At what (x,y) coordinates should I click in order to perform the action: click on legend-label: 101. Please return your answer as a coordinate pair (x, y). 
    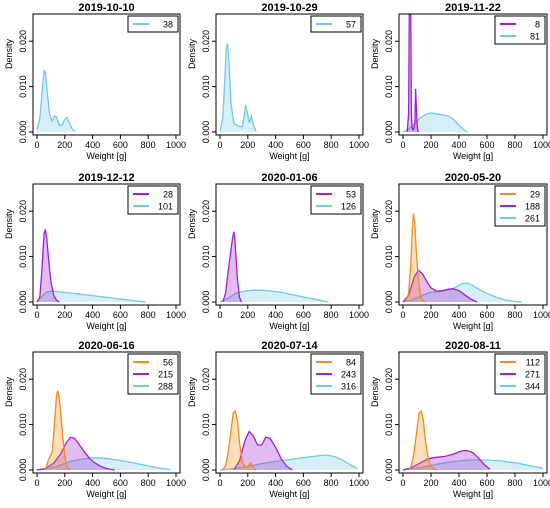
    Looking at the image, I should click on (165, 207).